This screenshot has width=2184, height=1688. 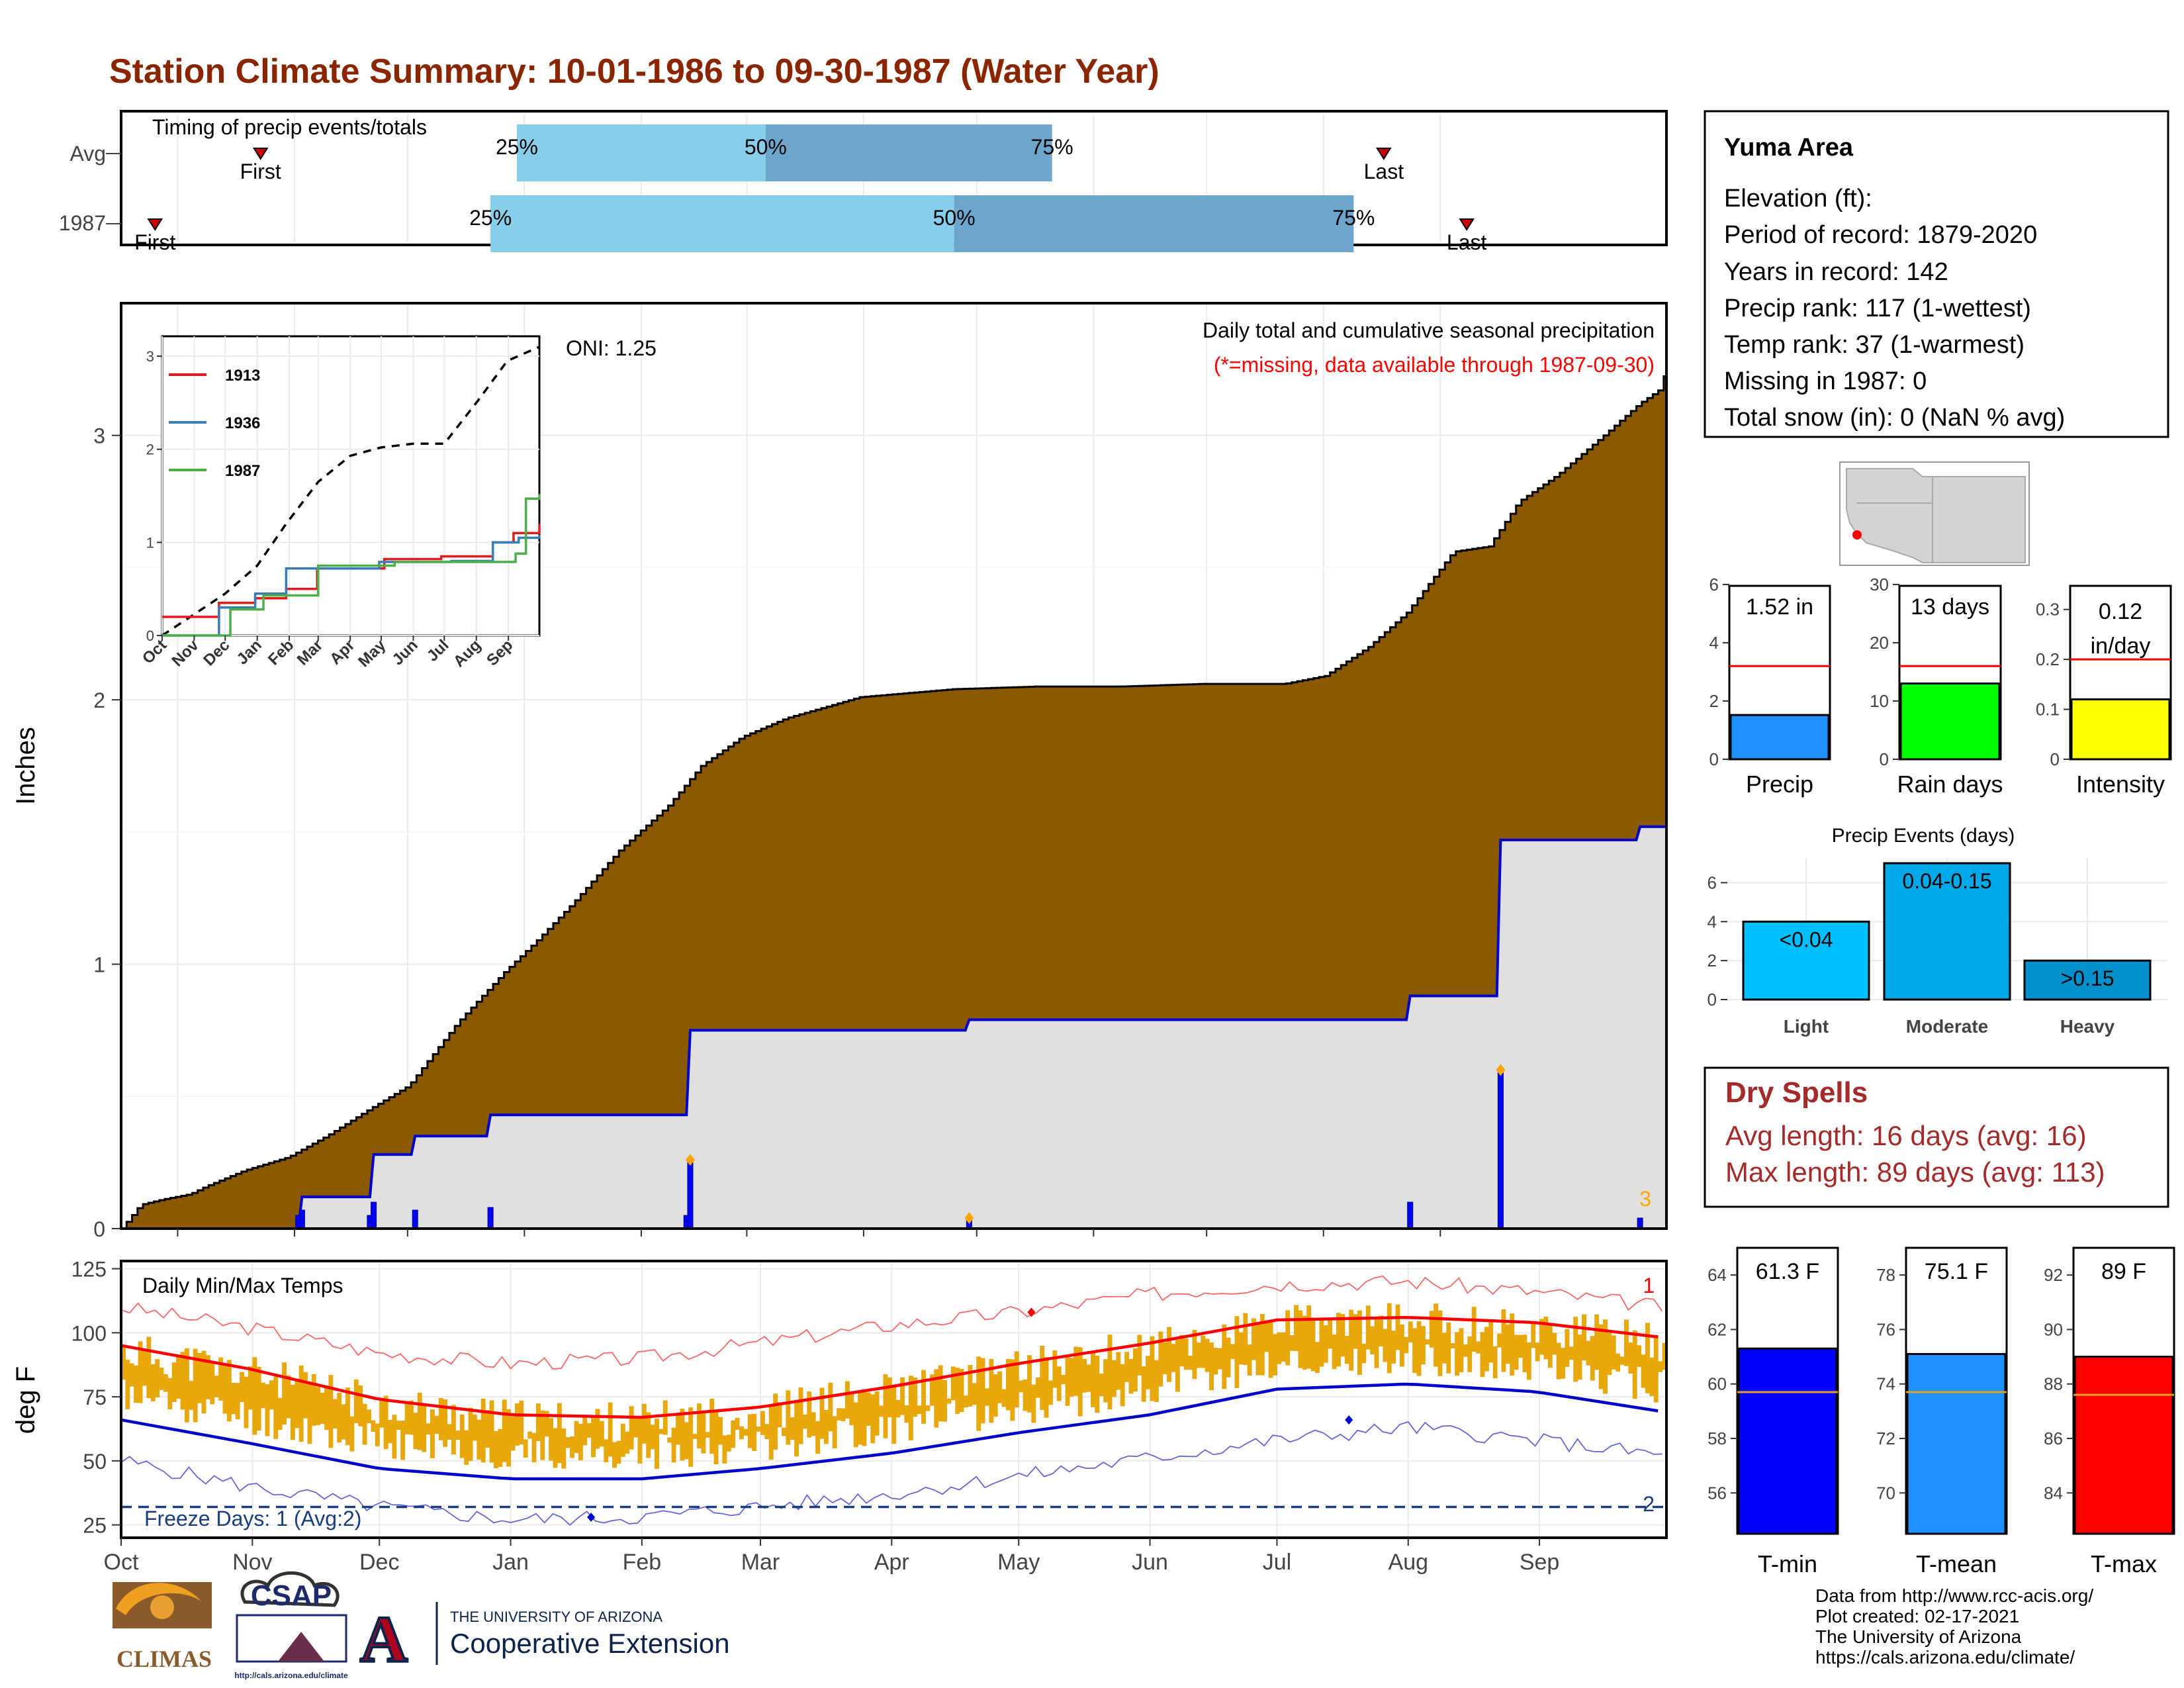 What do you see at coordinates (1712, 999) in the screenshot?
I see `events-ytick-label: 0` at bounding box center [1712, 999].